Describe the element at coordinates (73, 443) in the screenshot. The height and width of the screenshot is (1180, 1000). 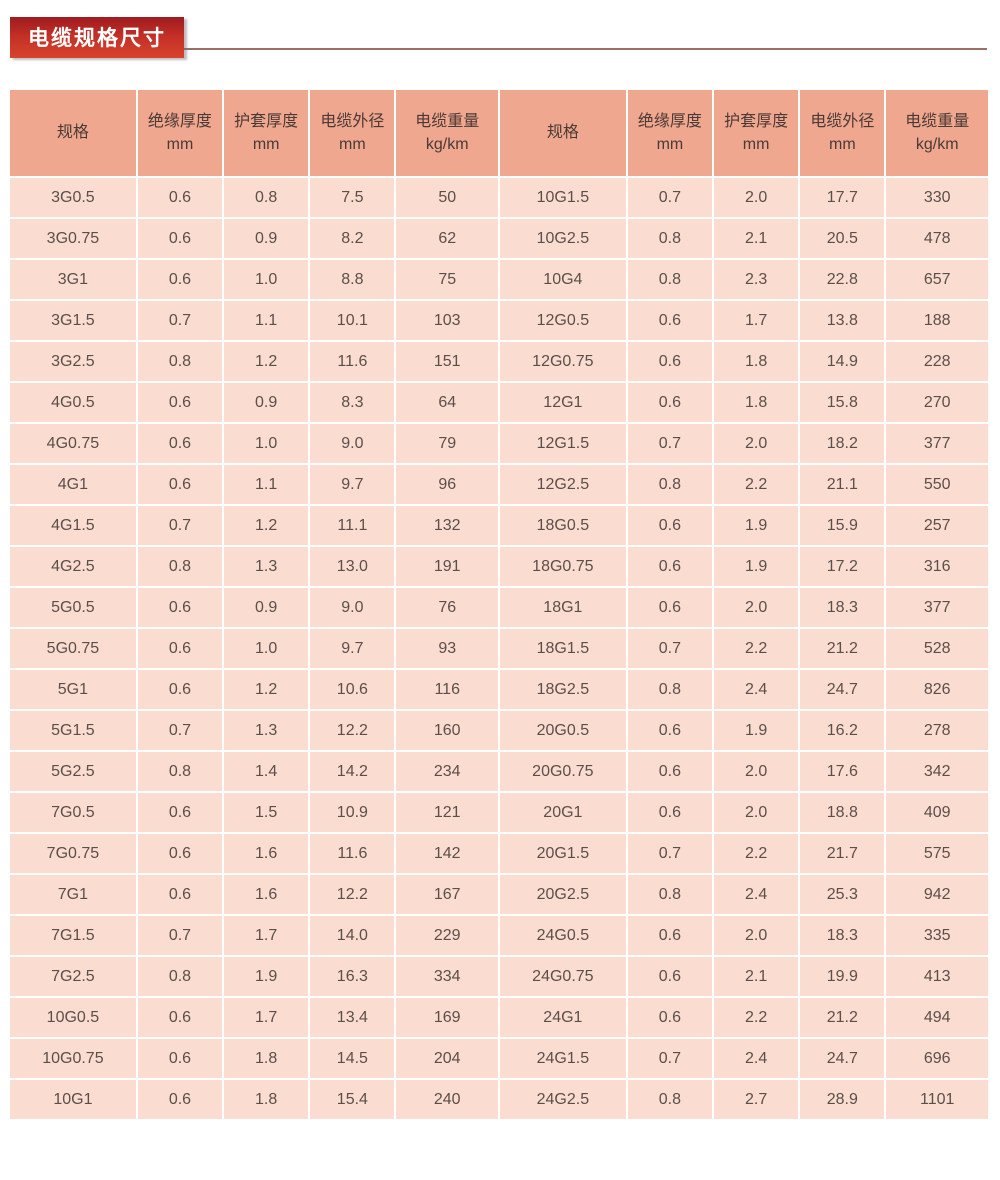
I see `spec-cell: 4G0.75` at that location.